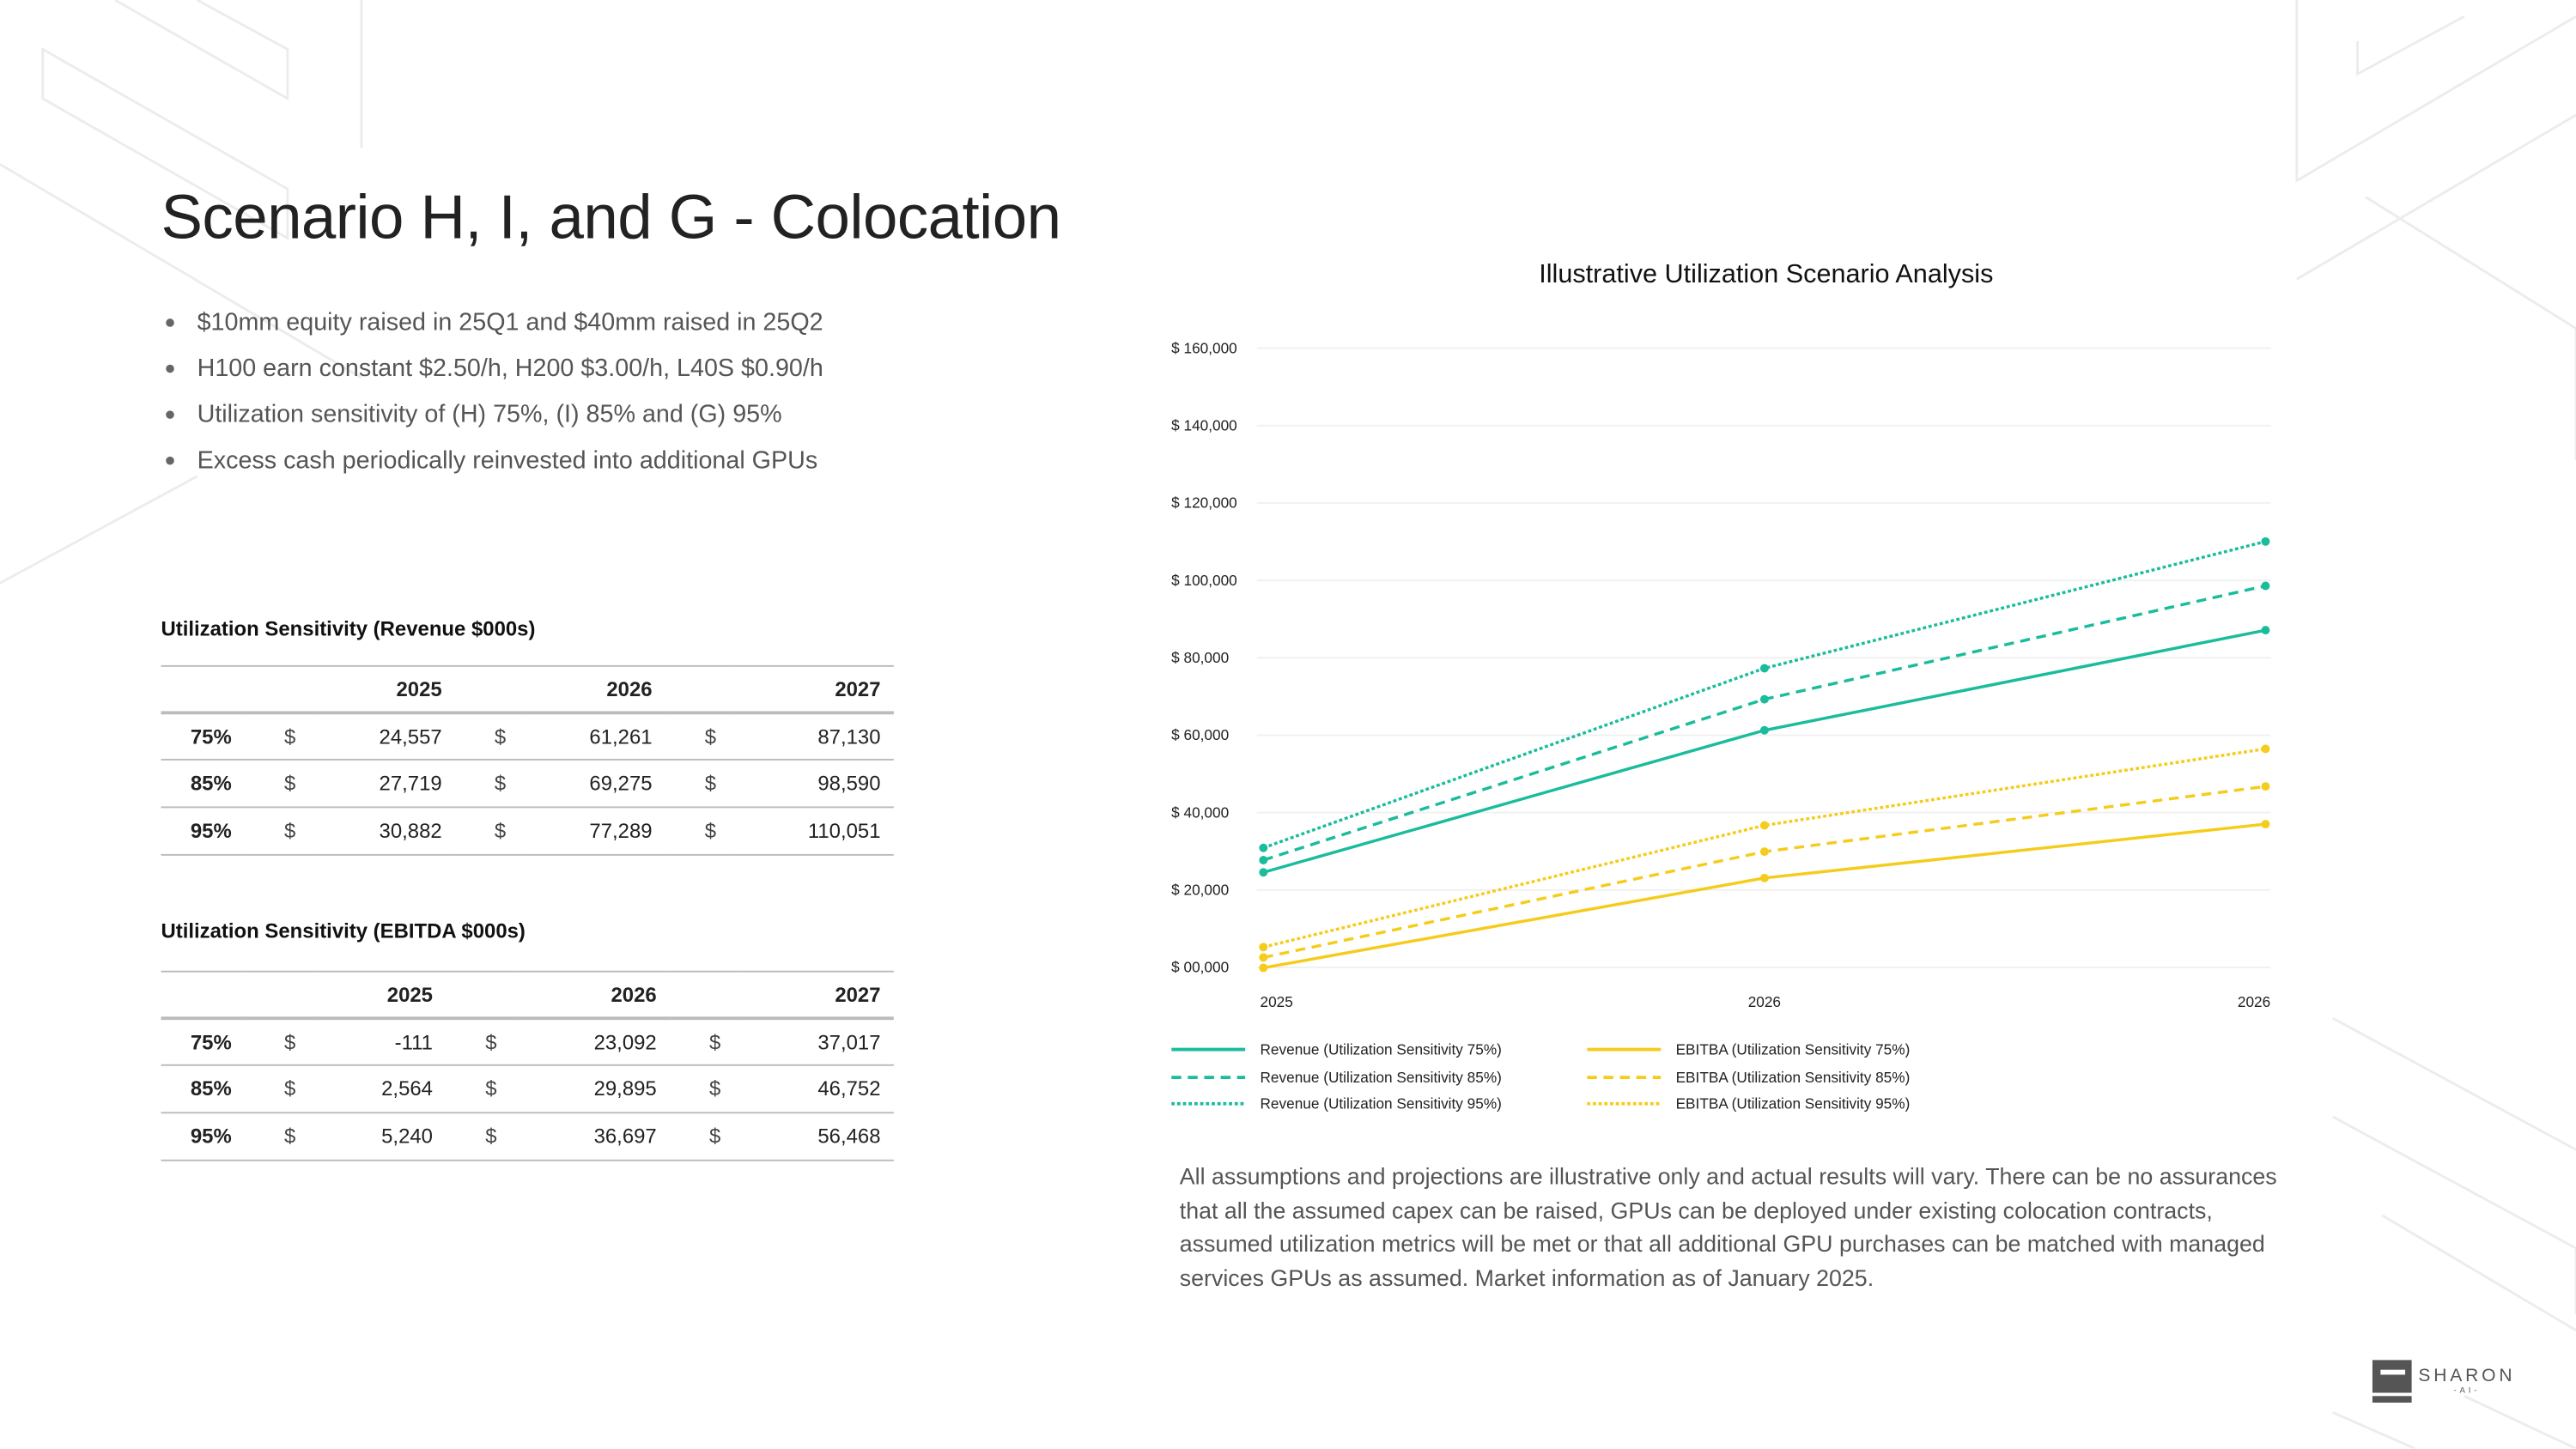  I want to click on table-row: 95% $ 5,240 $ 36,697 $ 56,468, so click(527, 1137).